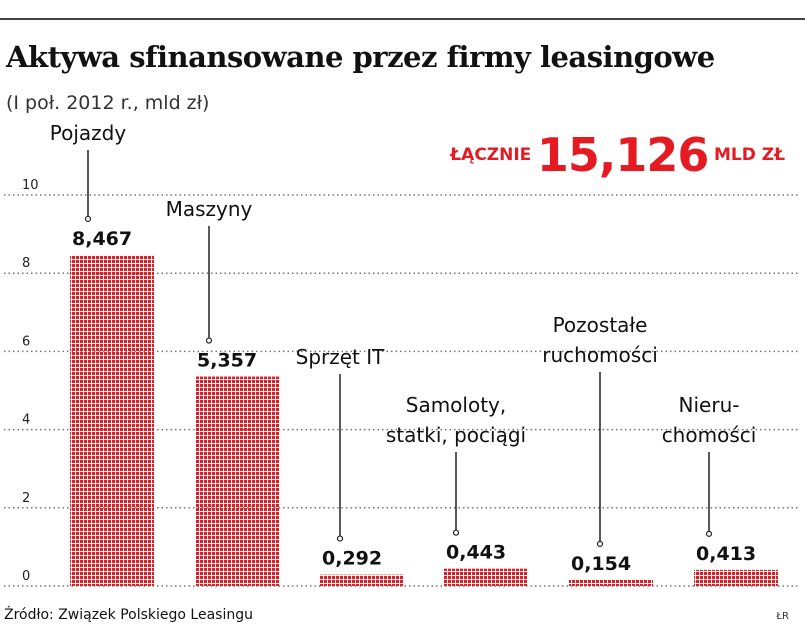 The width and height of the screenshot is (805, 630). I want to click on category-label: Sprzęt IT, so click(341, 357).